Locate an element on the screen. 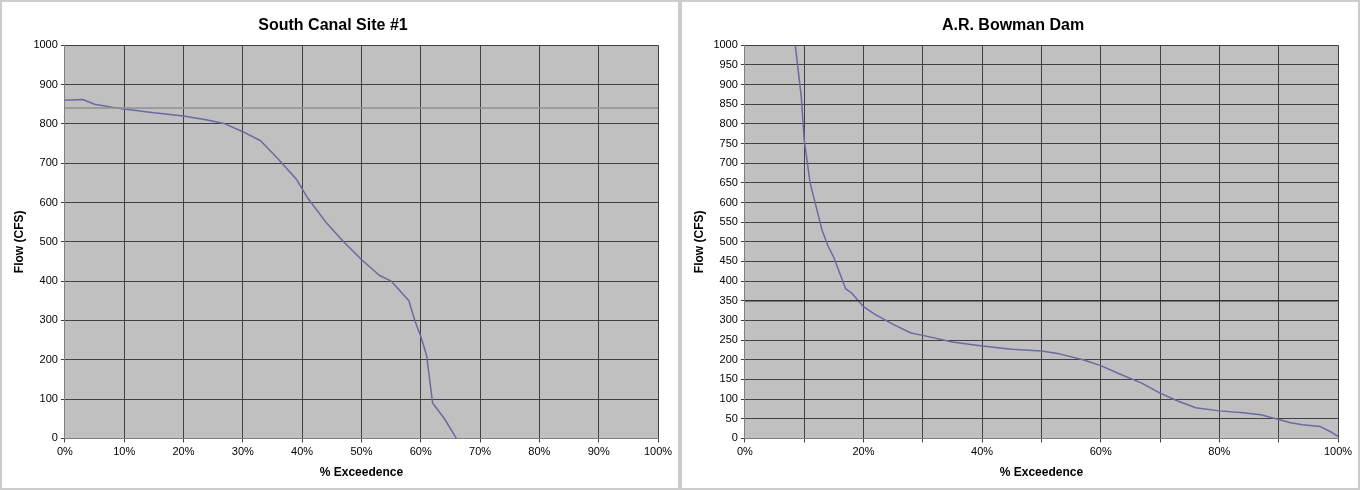  chart-title: A.R. Bowman Dam is located at coordinates (1013, 25).